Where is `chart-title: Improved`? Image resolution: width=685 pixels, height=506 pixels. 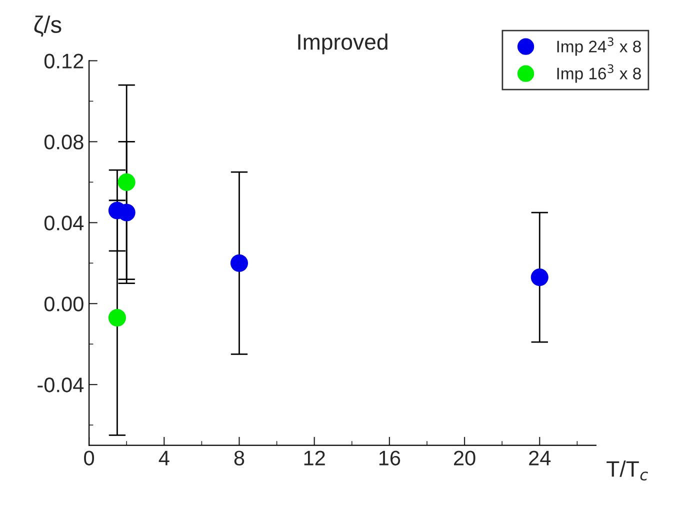 chart-title: Improved is located at coordinates (343, 44).